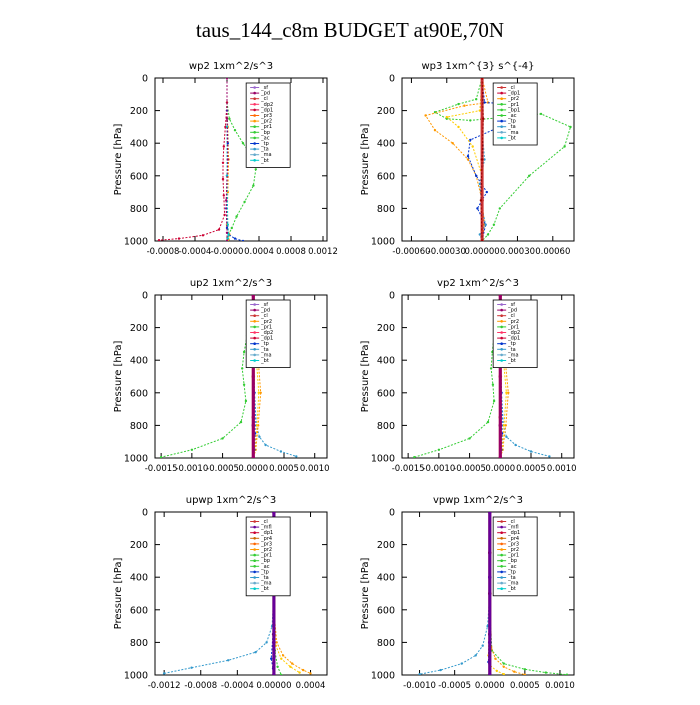  I want to click on legend-label: _pr3, so click(266, 116).